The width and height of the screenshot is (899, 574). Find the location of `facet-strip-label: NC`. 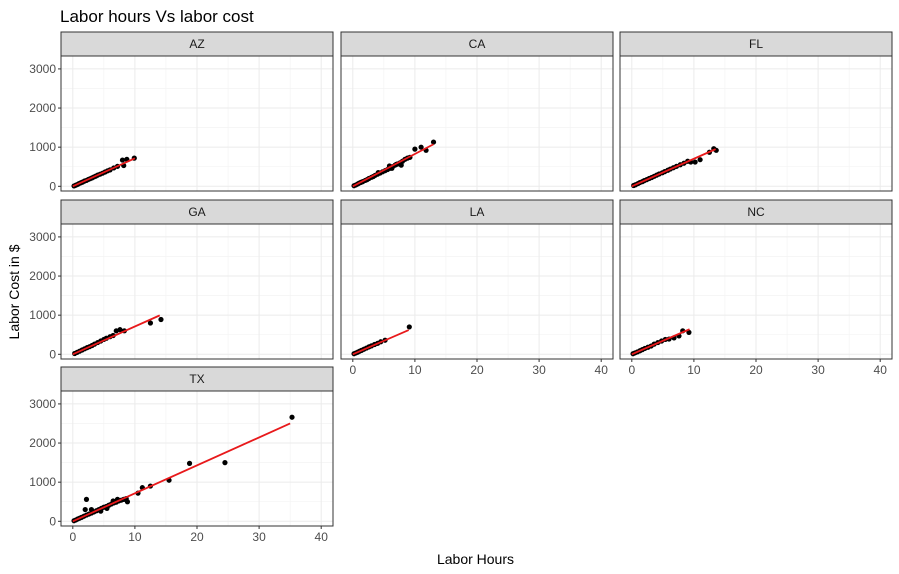

facet-strip-label: NC is located at coordinates (756, 212).